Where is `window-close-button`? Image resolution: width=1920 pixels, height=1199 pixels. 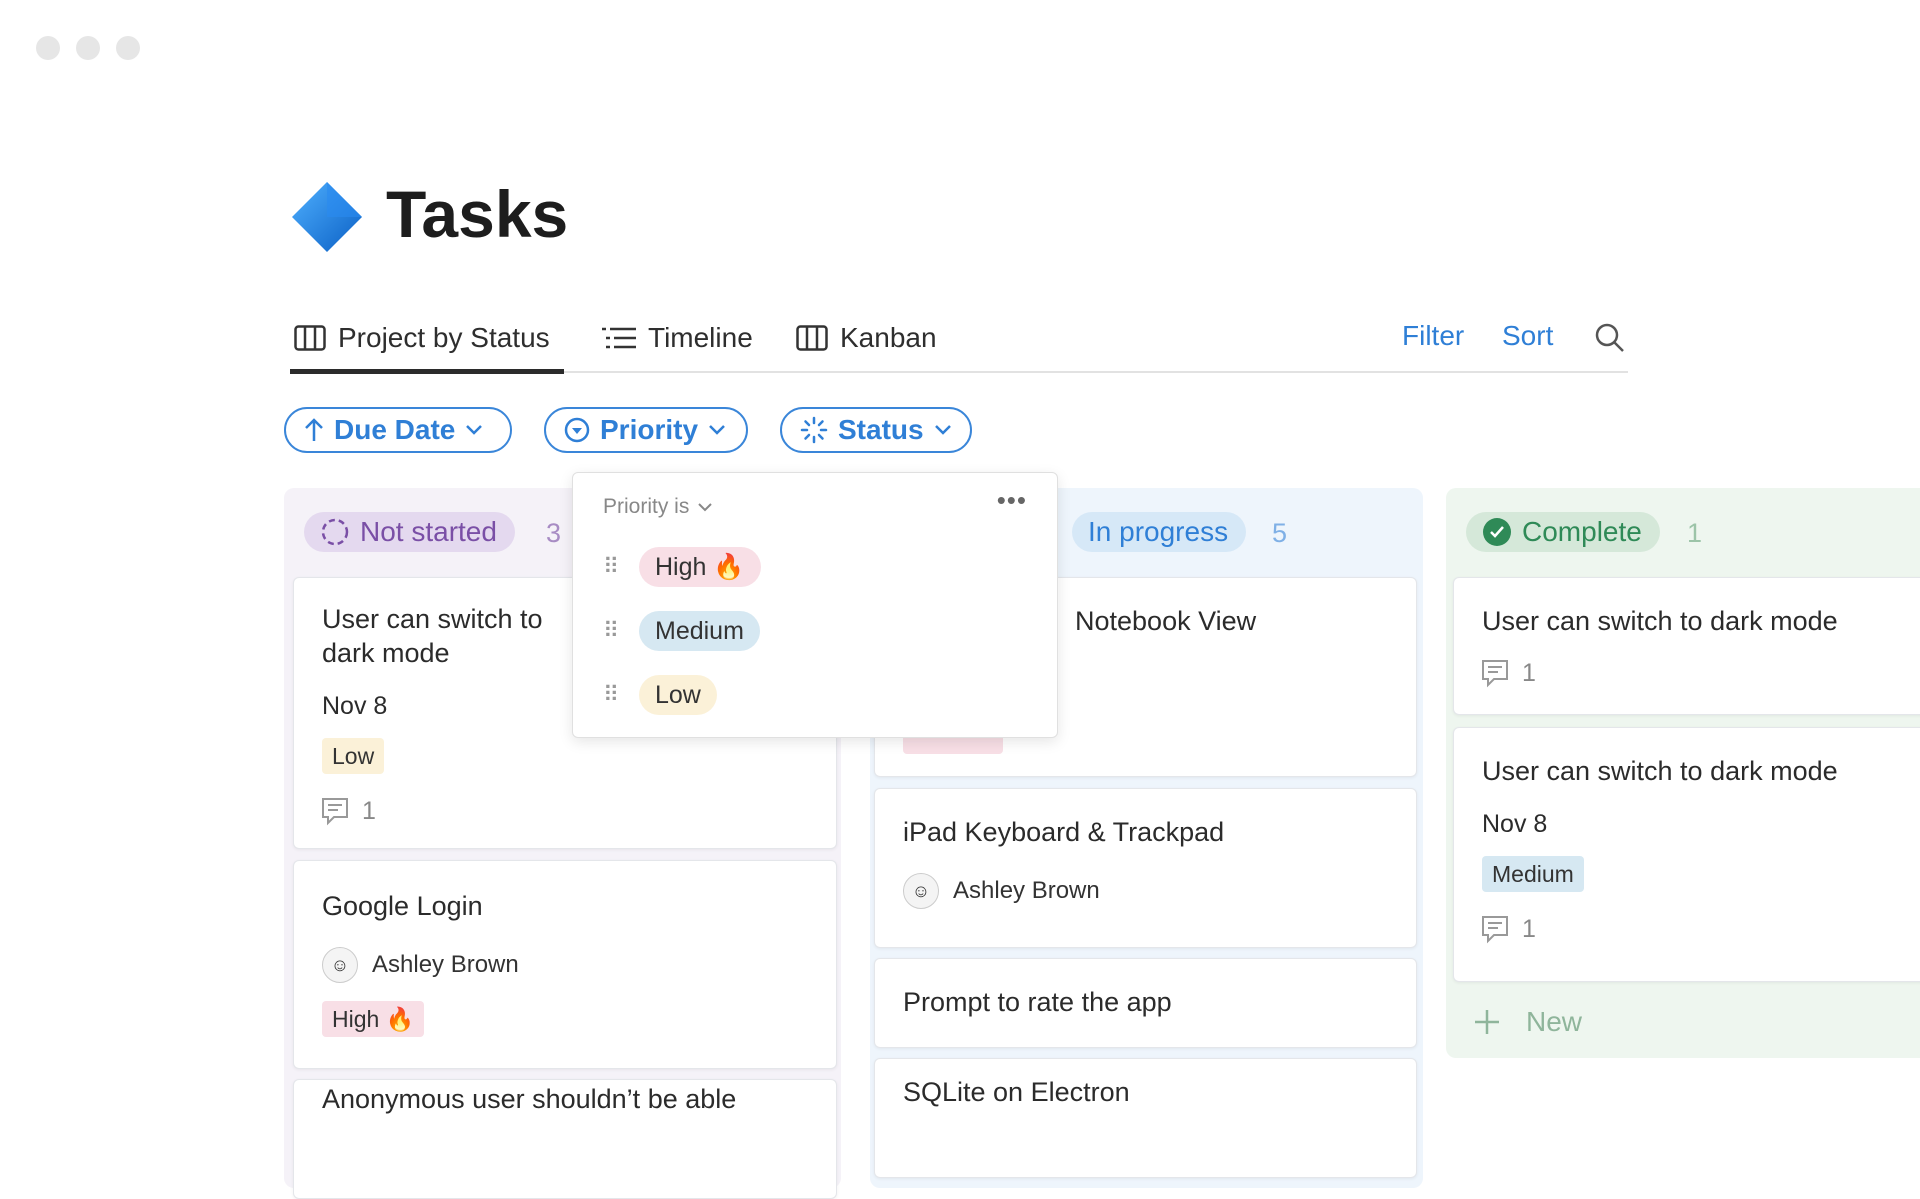 window-close-button is located at coordinates (48, 48).